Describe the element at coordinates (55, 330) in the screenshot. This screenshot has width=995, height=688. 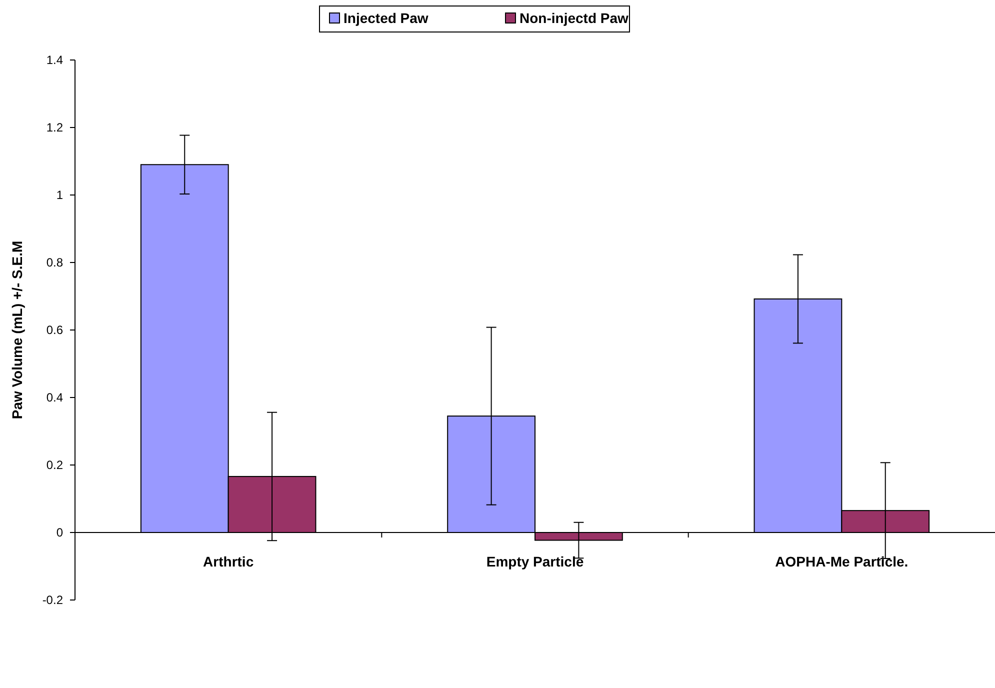
I see `y-tick-label: 0.6` at that location.